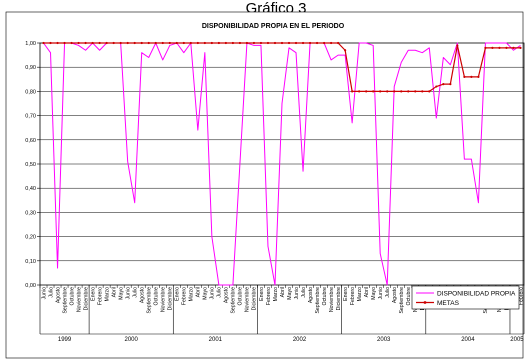  What do you see at coordinates (425, 302) in the screenshot?
I see `legend-marker-metas` at bounding box center [425, 302].